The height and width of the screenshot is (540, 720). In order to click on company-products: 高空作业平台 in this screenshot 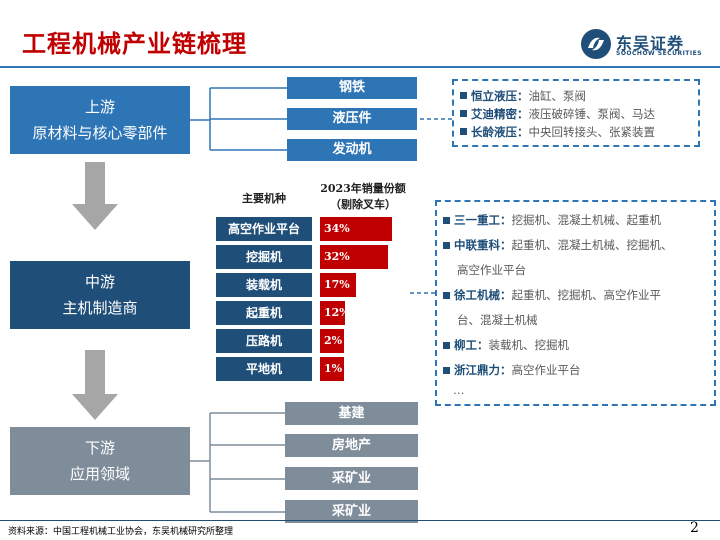, I will do `click(546, 370)`.